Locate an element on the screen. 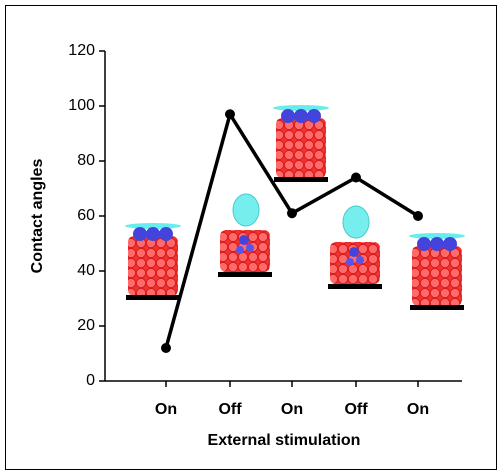 The width and height of the screenshot is (501, 474). y-tick-label: 0 is located at coordinates (90, 380).